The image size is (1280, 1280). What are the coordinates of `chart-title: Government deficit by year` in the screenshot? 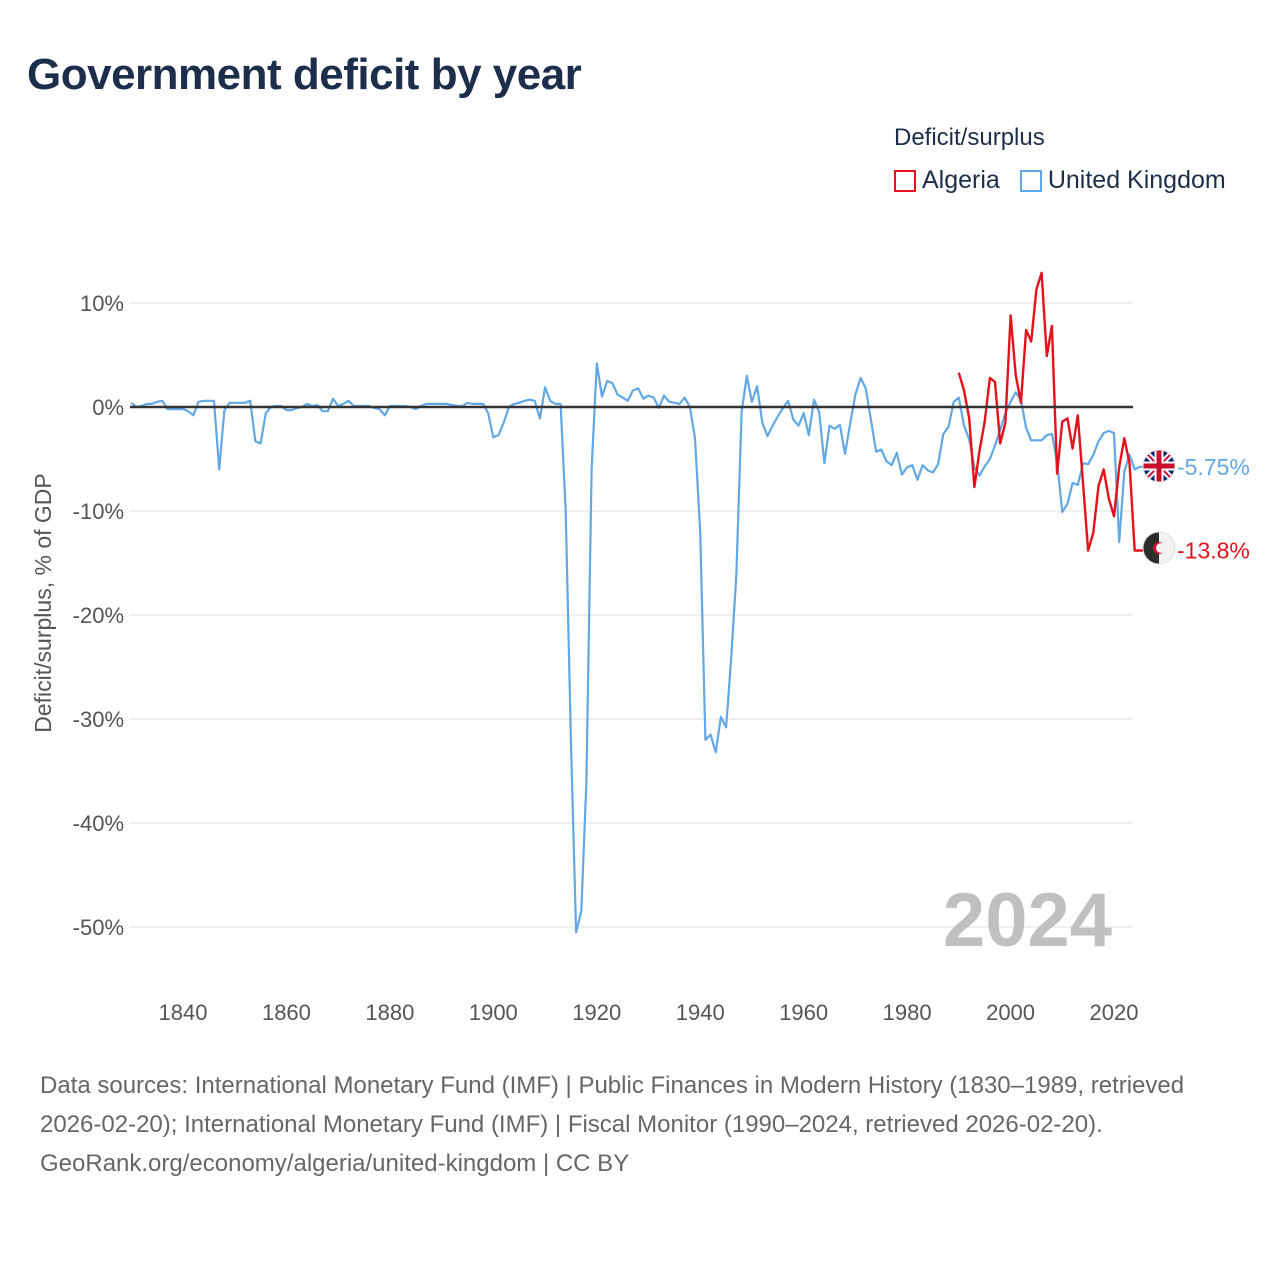 It's located at (304, 74).